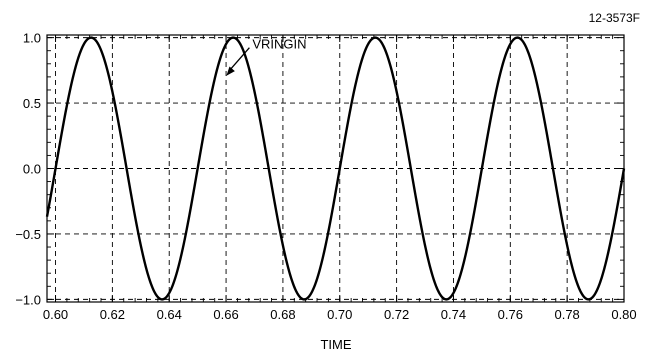 This screenshot has height=354, width=648. I want to click on y-tick-label: −0.5, so click(28, 234).